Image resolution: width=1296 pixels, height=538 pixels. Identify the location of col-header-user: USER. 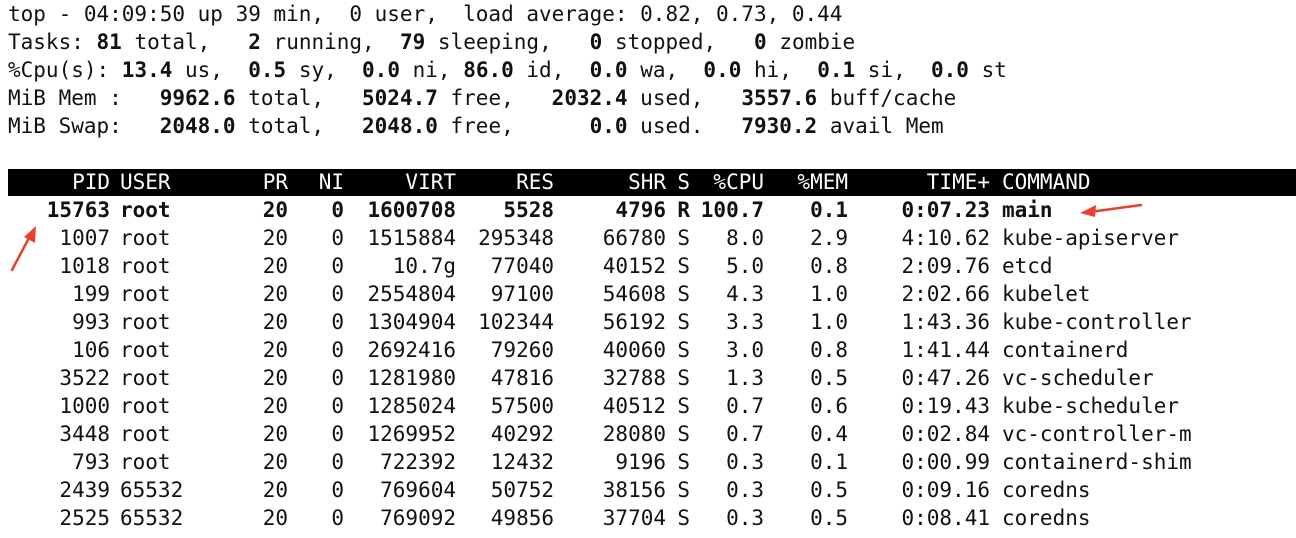
(145, 182).